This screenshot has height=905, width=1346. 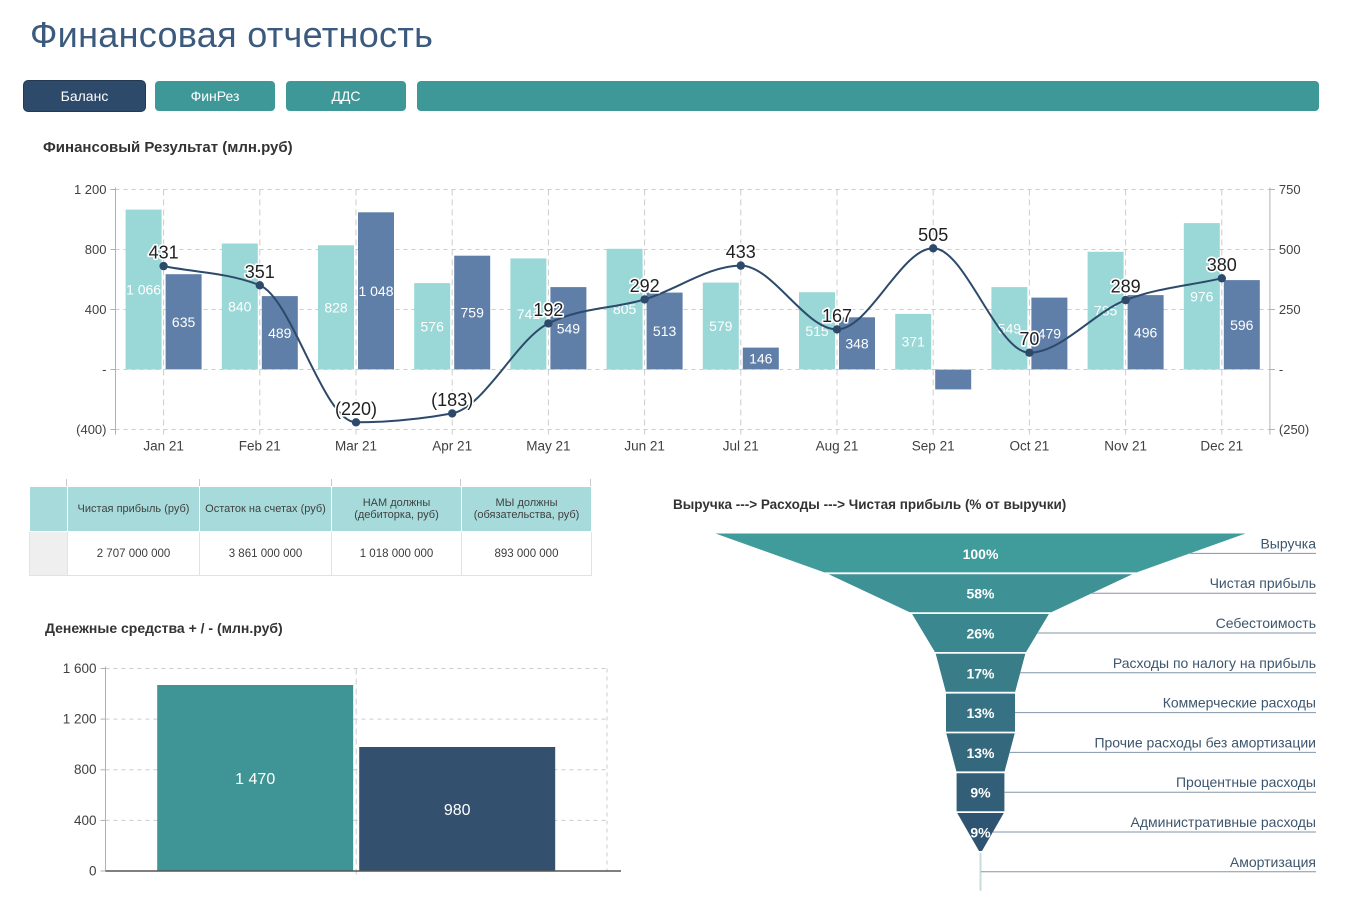 What do you see at coordinates (163, 446) in the screenshot?
I see `svg-text: Jan 21` at bounding box center [163, 446].